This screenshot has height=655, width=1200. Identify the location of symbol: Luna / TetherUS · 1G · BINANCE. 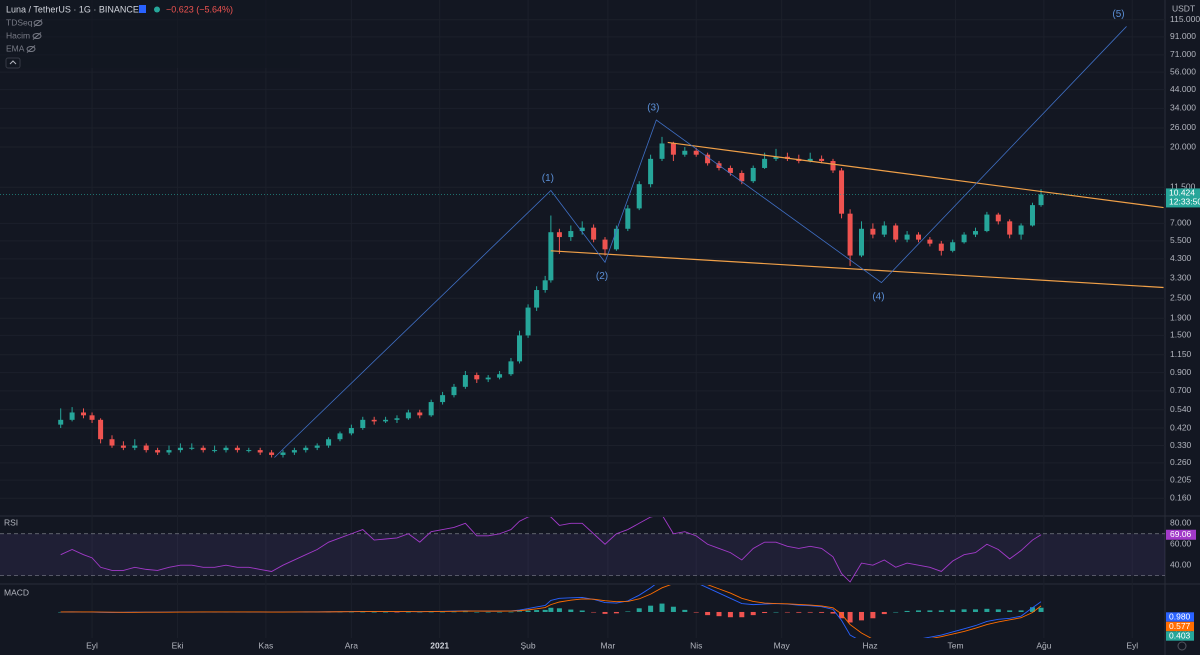
(72, 9).